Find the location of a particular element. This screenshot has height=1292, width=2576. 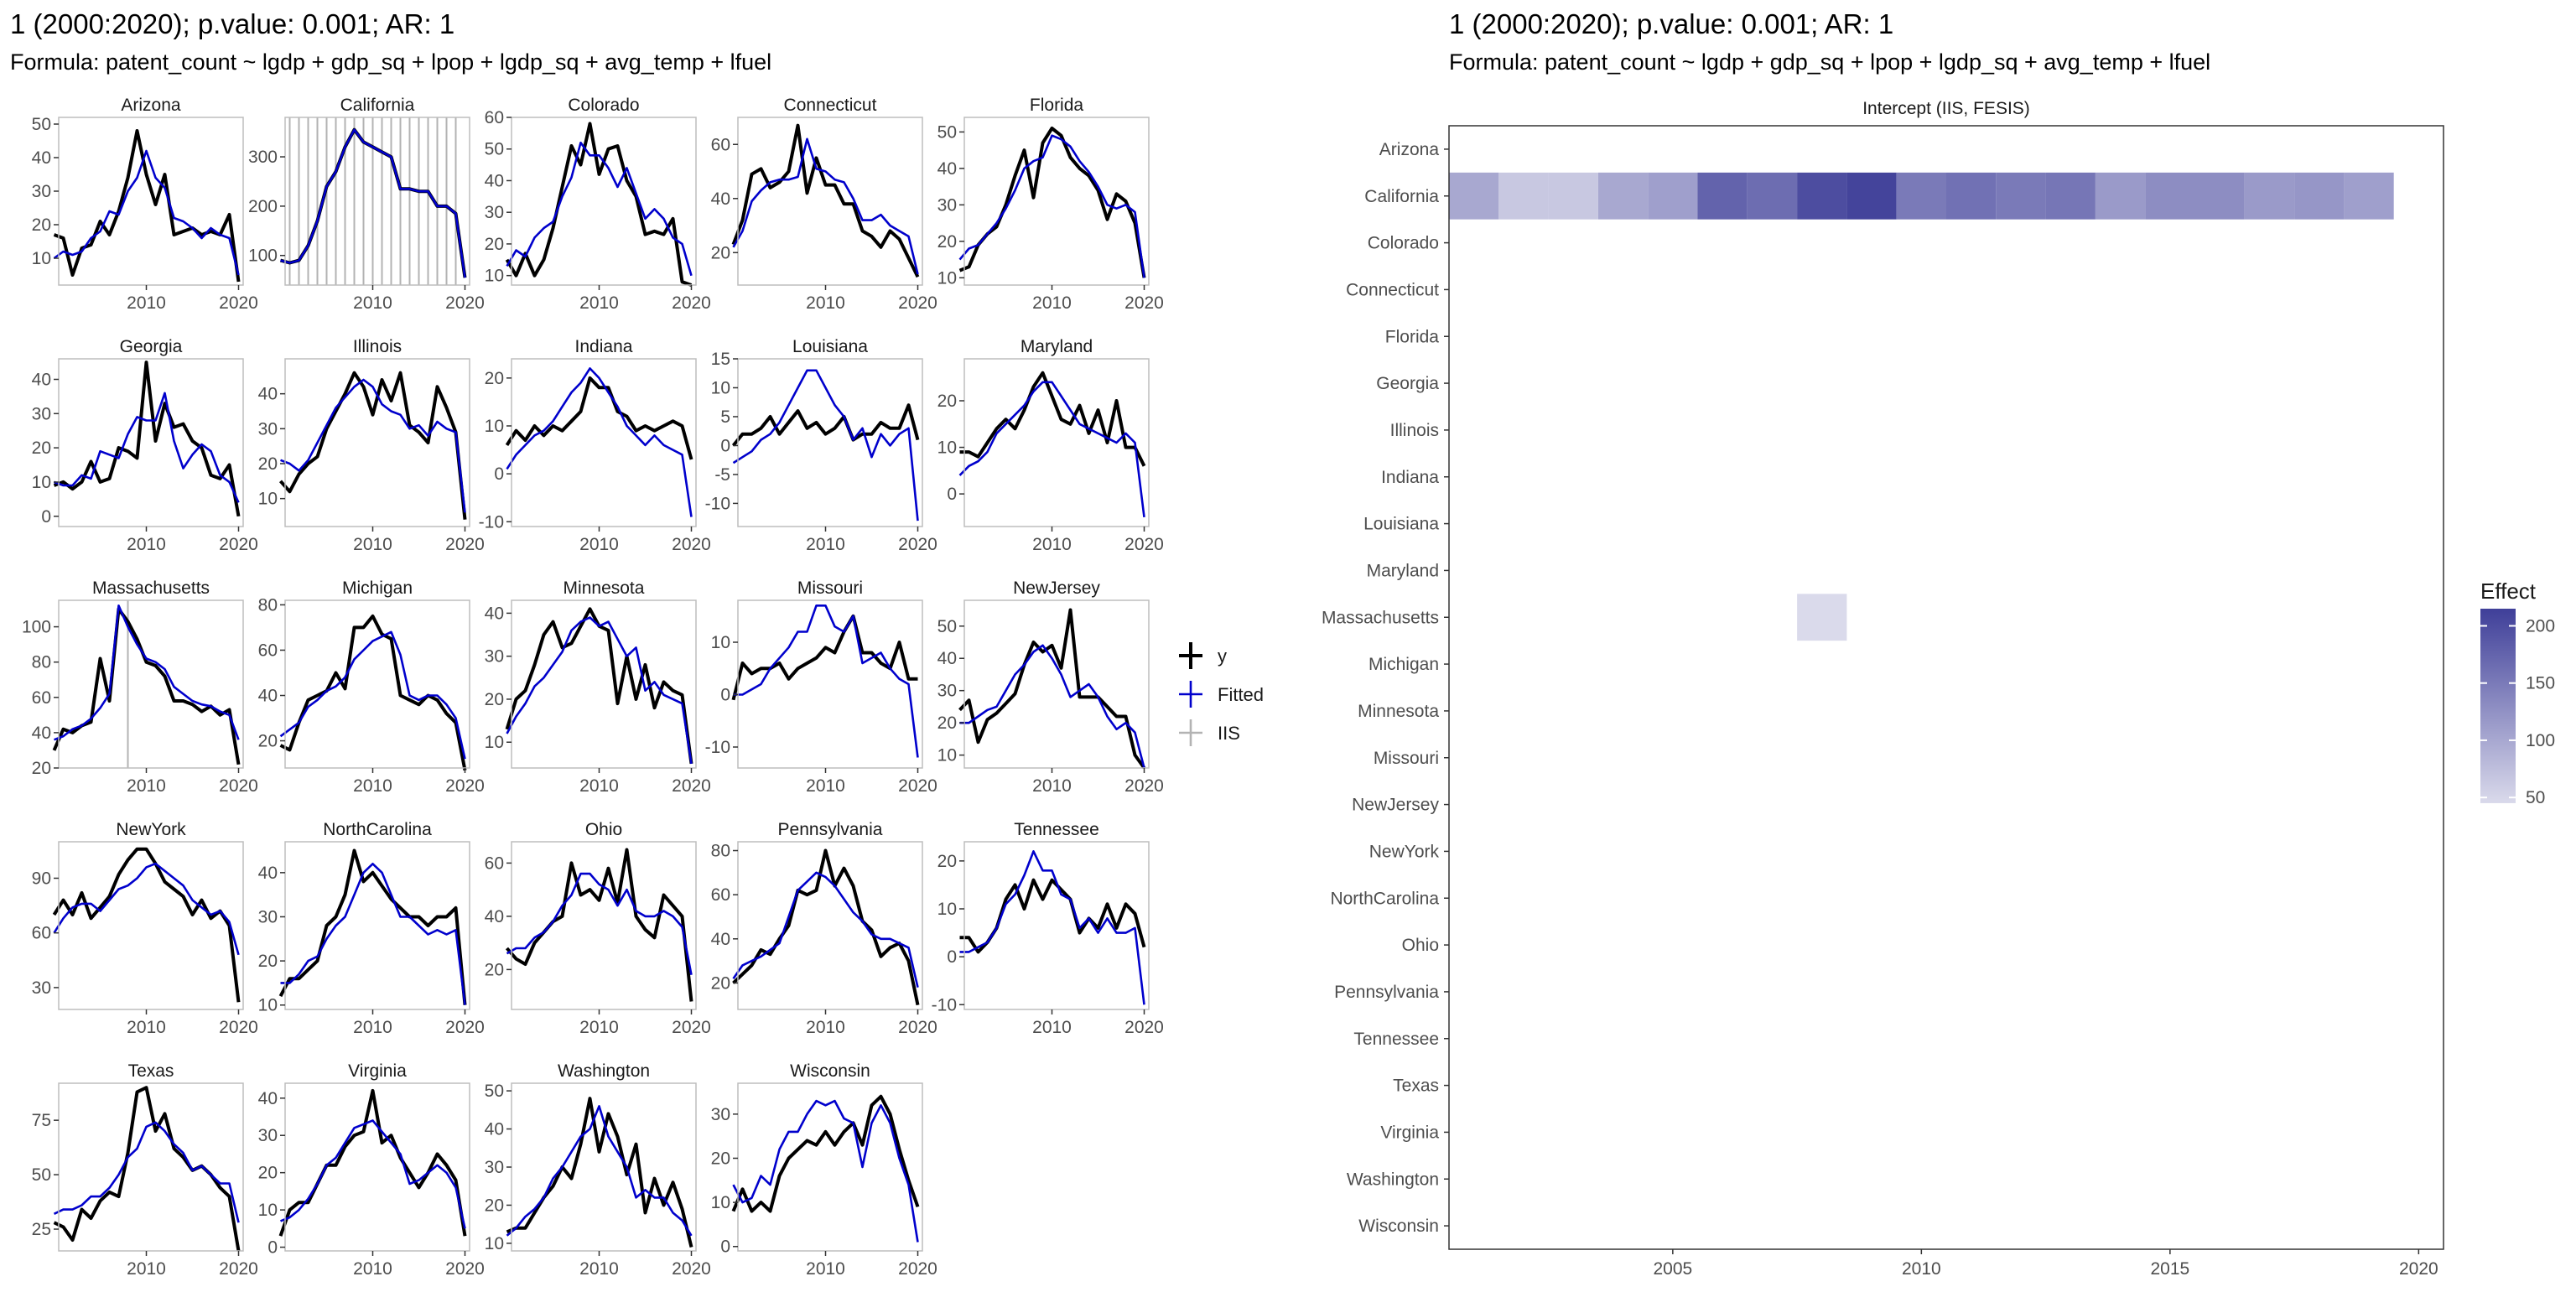

effect-break-50: 50 is located at coordinates (2535, 797).